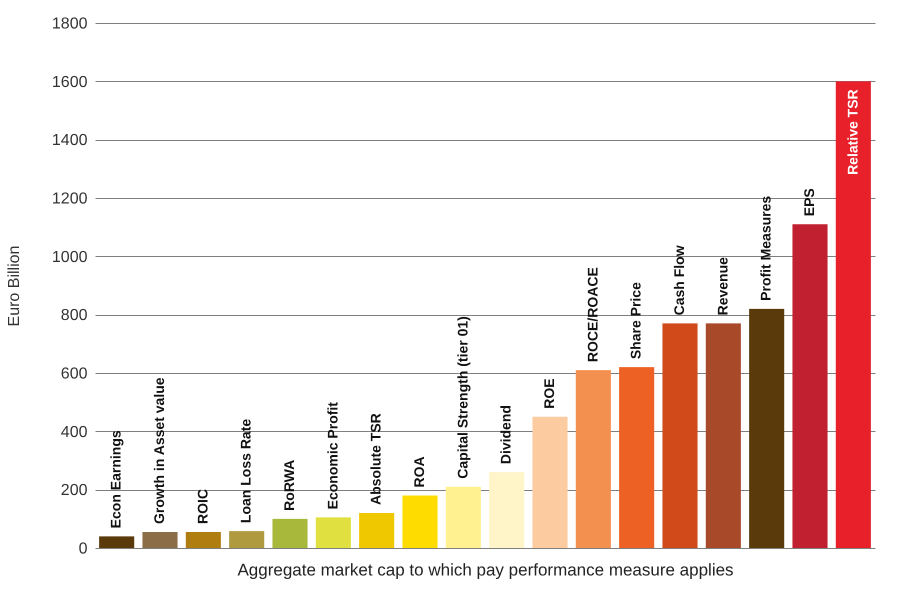 The image size is (902, 612). Describe the element at coordinates (462, 397) in the screenshot. I see `x-tick-label: Capital Strength (tier 01)` at that location.